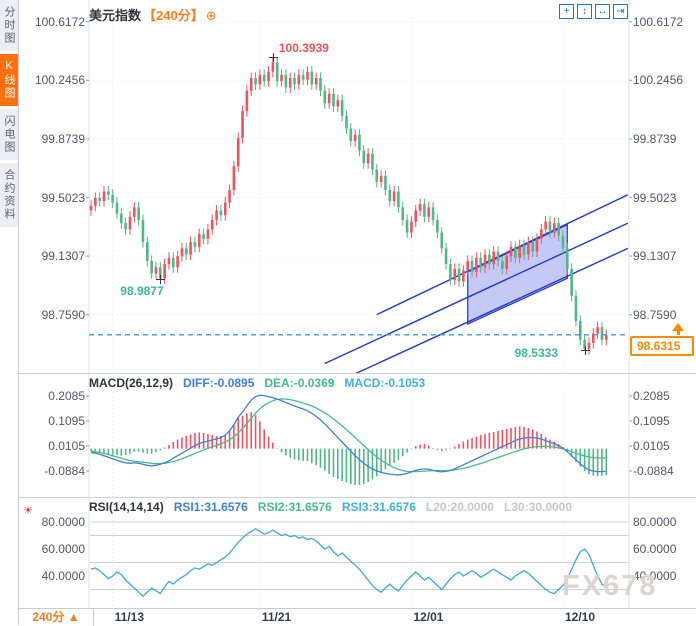 Image resolution: width=696 pixels, height=626 pixels. Describe the element at coordinates (173, 15) in the screenshot. I see `interval-tag: 【240分】` at that location.